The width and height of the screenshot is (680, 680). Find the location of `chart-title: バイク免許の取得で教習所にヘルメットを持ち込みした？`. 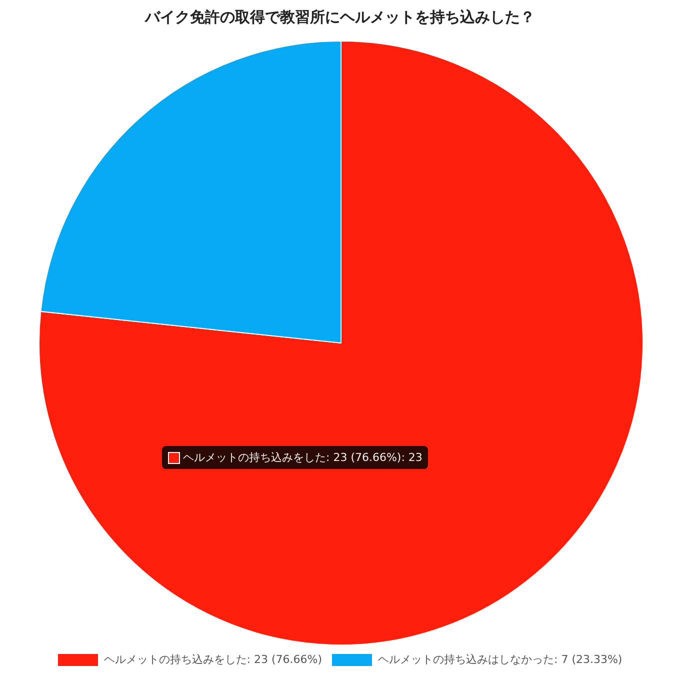

chart-title: バイク免許の取得で教習所にヘルメットを持ち込みした？ is located at coordinates (340, 17).